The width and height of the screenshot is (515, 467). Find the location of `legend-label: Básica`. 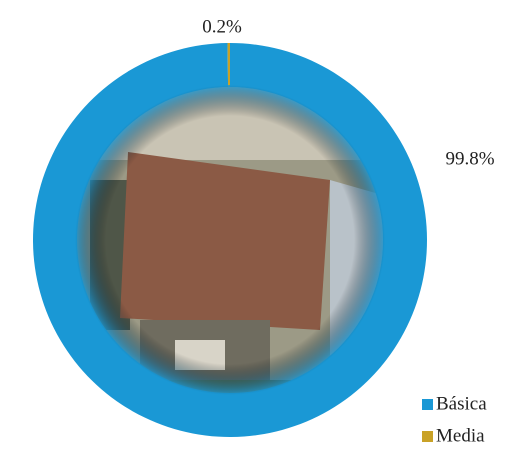

legend-label: Básica is located at coordinates (461, 403).